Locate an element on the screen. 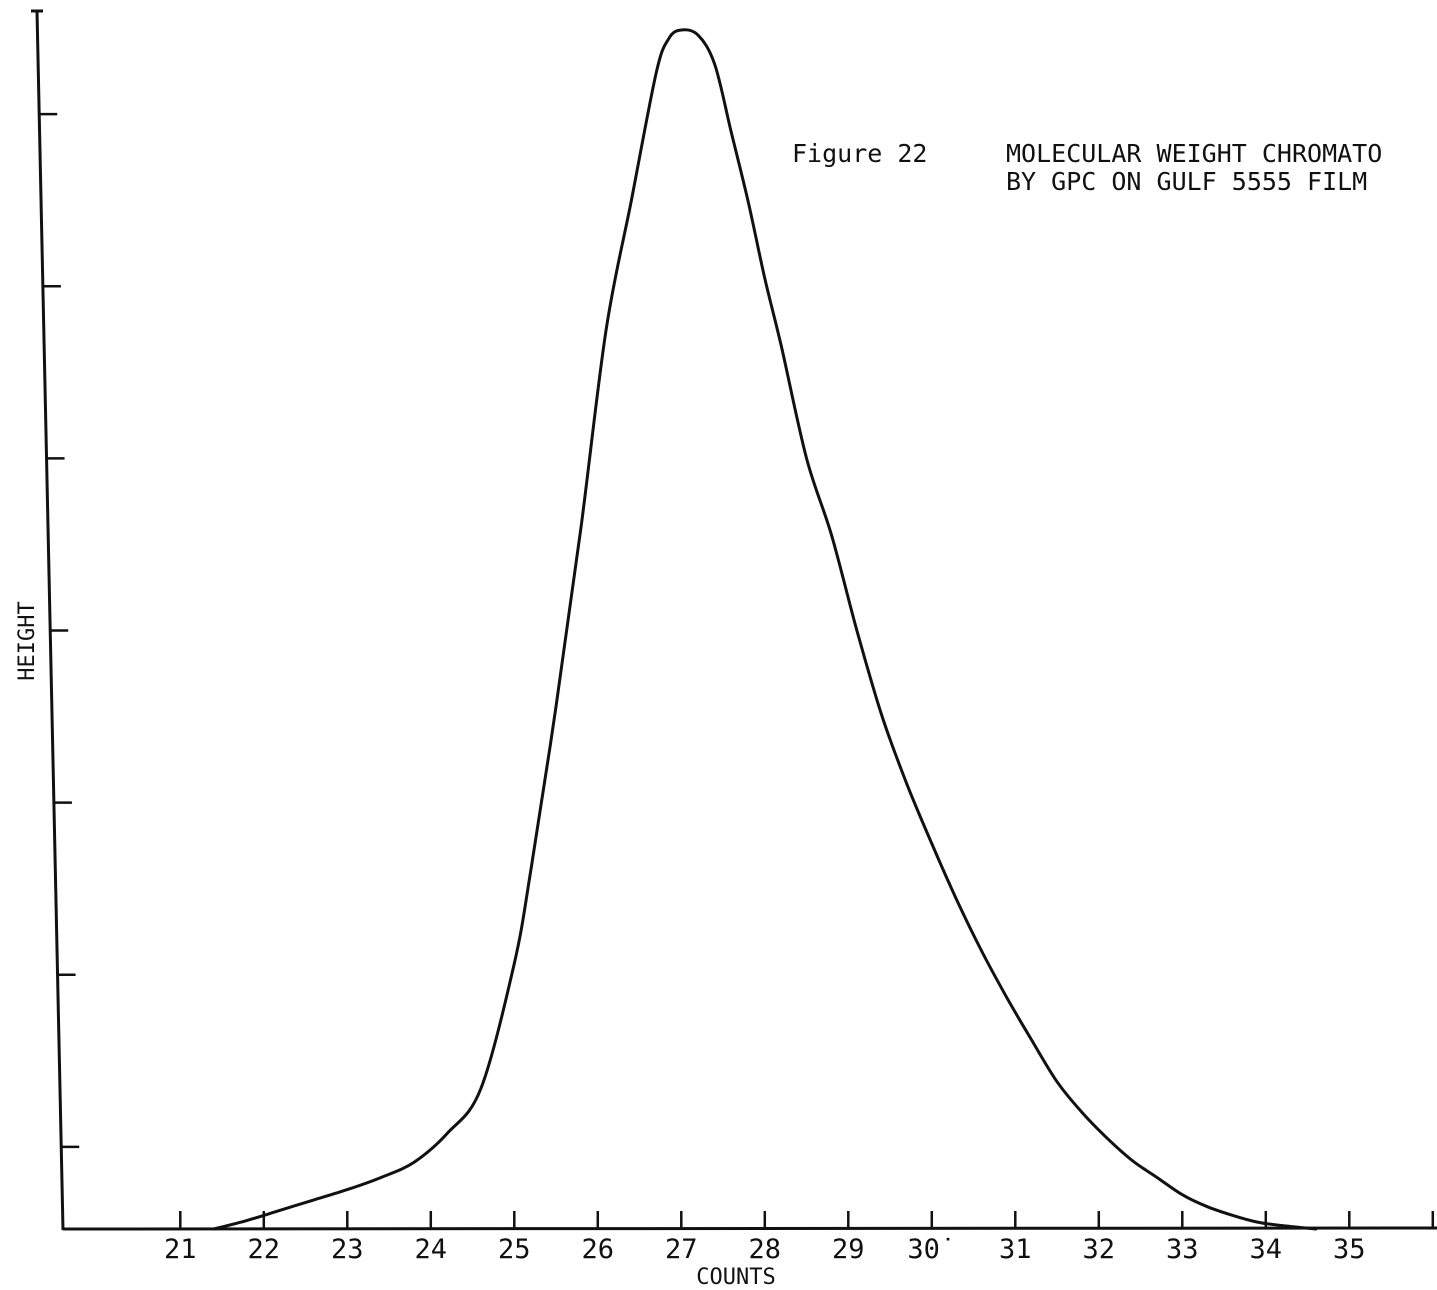 This screenshot has height=1290, width=1437. y-ticks is located at coordinates (59, 630).